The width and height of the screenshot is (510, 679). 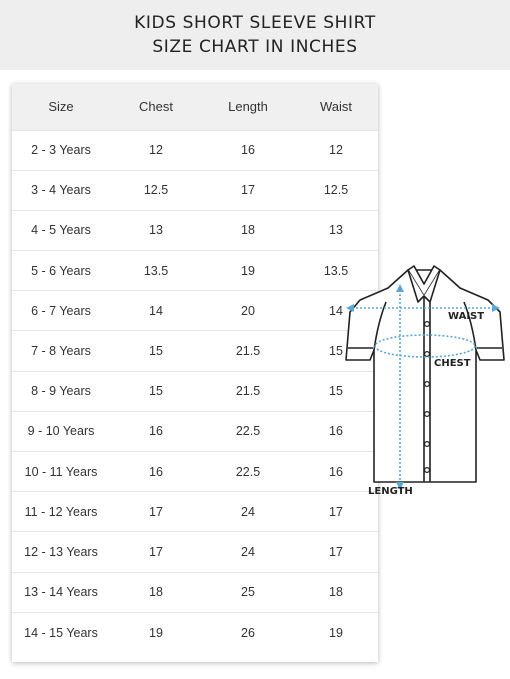 What do you see at coordinates (156, 107) in the screenshot?
I see `header-chest: Chest` at bounding box center [156, 107].